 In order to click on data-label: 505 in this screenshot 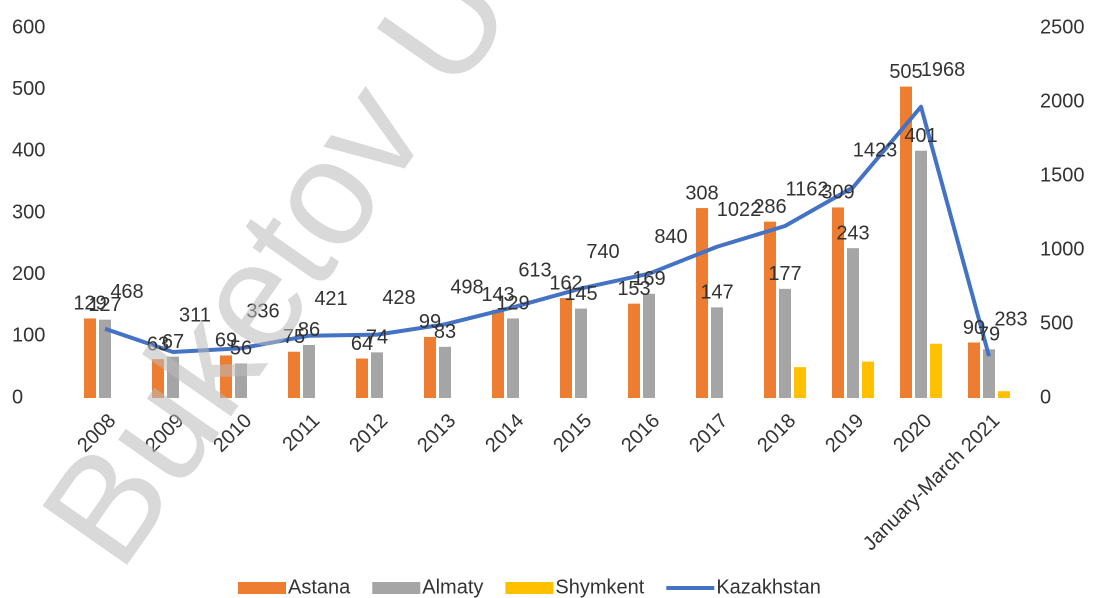, I will do `click(905, 72)`.